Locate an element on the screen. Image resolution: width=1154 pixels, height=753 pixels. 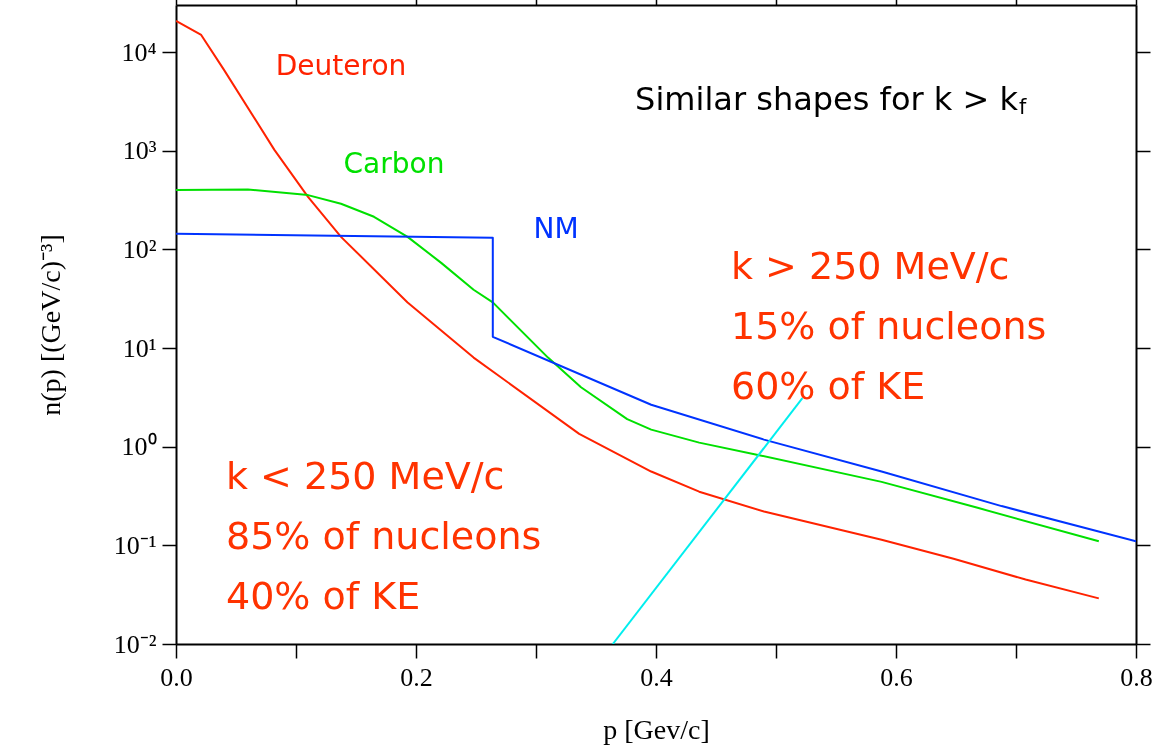
y-tick-label: 10² is located at coordinates (139, 249).